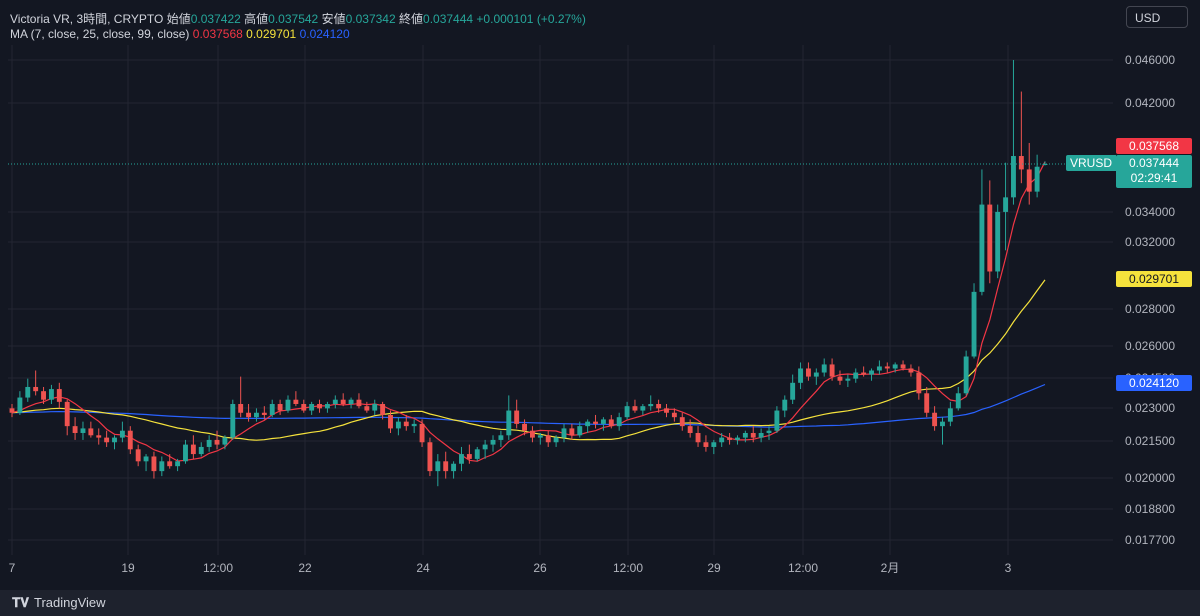 This screenshot has width=1200, height=616. Describe the element at coordinates (215, 19) in the screenshot. I see `open-value: 0.037422` at that location.